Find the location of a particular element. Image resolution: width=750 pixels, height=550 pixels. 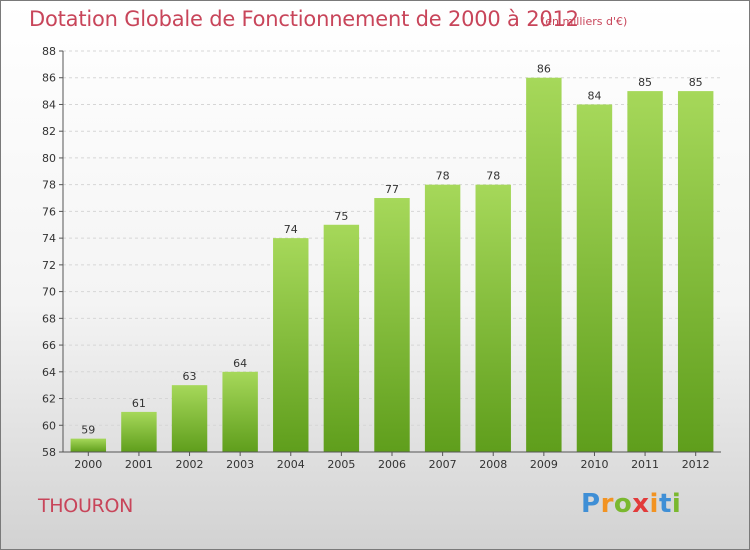

bar-2011 is located at coordinates (645, 271).